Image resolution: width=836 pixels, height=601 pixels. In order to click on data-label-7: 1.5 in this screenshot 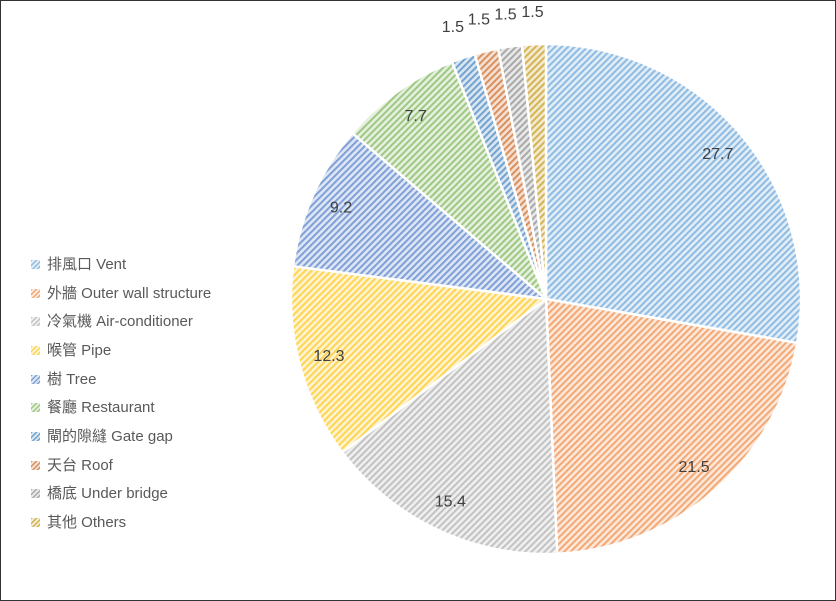, I will do `click(479, 20)`.